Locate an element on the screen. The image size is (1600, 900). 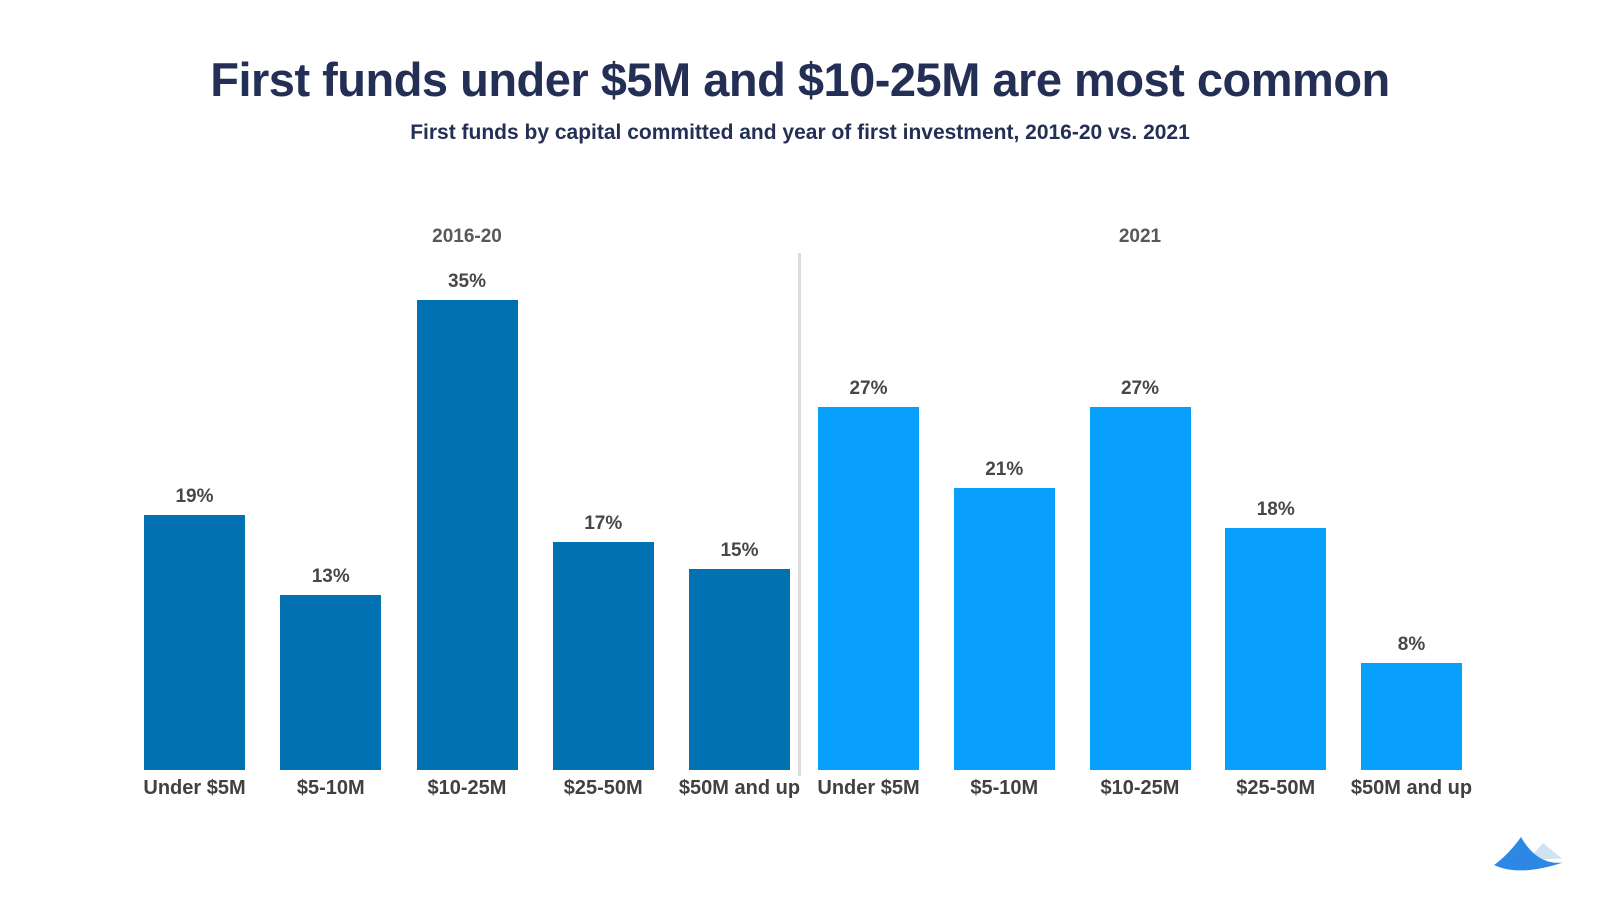
bar-2021-25-50m is located at coordinates (1276, 649).